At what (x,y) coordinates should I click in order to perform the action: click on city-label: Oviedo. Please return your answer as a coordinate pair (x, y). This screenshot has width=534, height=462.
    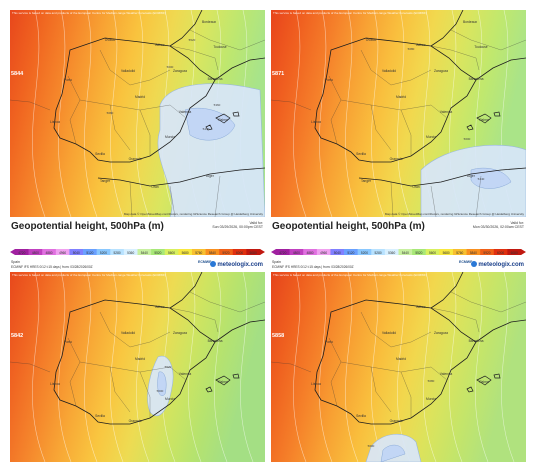
    Looking at the image, I should click on (371, 40).